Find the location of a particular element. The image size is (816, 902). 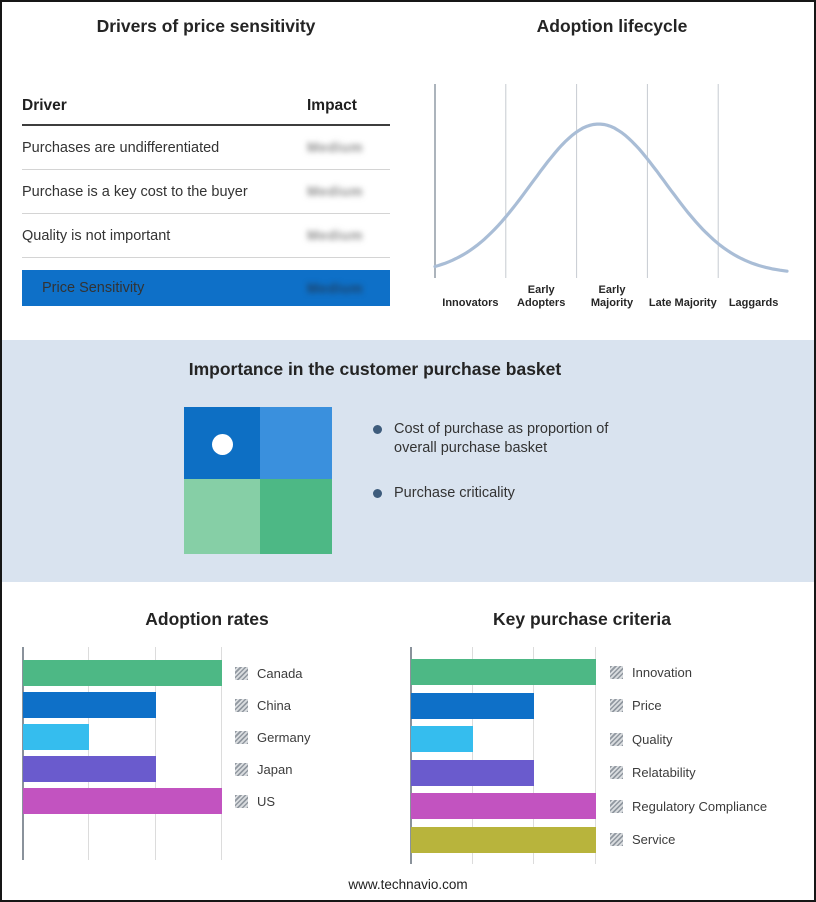

legend-item: Canada is located at coordinates (272, 673).